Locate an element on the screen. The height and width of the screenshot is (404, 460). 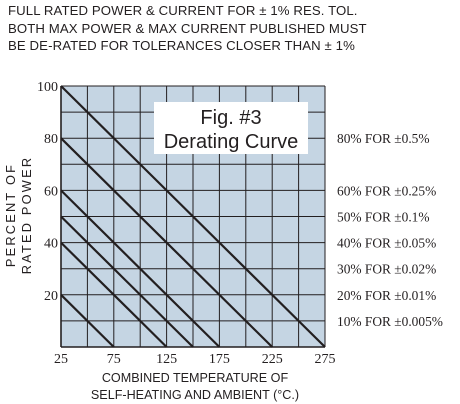
series-label-4: 40% FOR ±0.05% is located at coordinates (386, 243).